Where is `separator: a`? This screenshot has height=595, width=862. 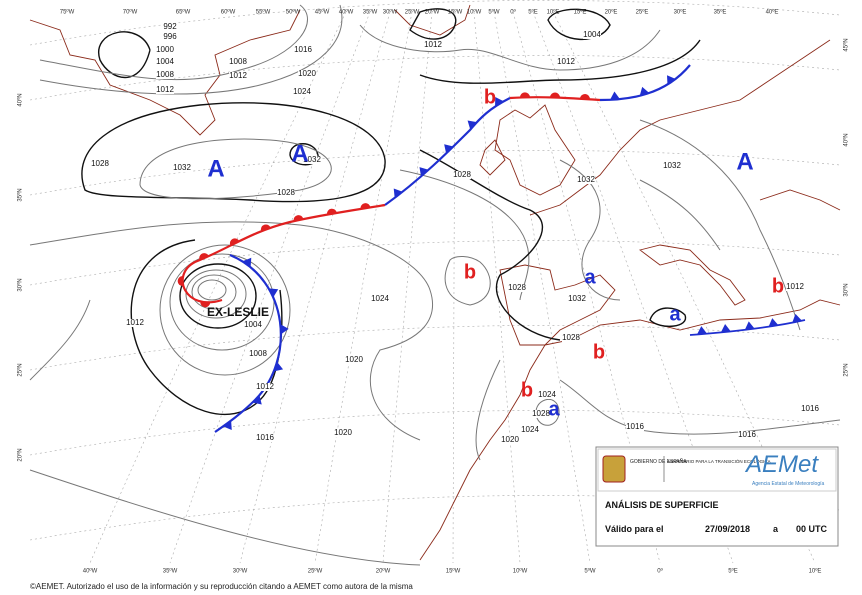 separator: a is located at coordinates (776, 529).